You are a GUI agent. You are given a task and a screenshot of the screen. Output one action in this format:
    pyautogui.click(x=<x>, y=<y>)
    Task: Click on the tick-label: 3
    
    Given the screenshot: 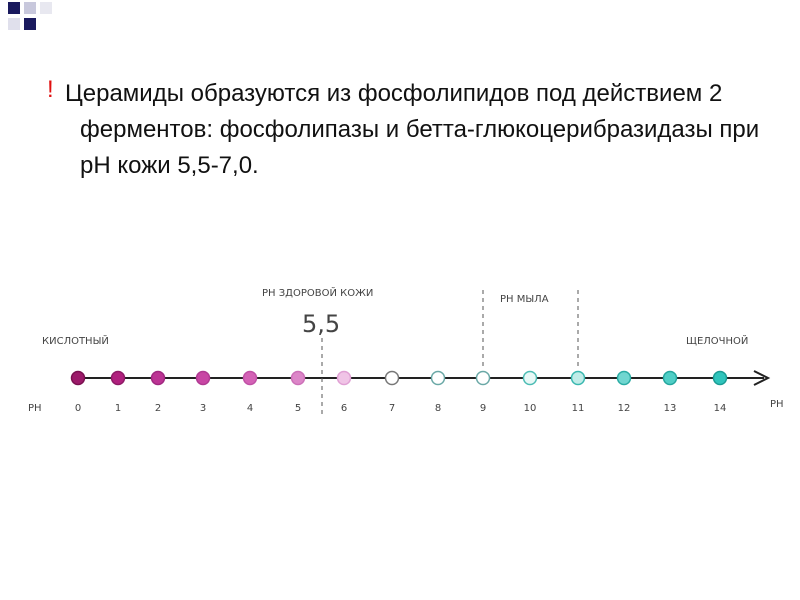 What is the action you would take?
    pyautogui.click(x=203, y=408)
    